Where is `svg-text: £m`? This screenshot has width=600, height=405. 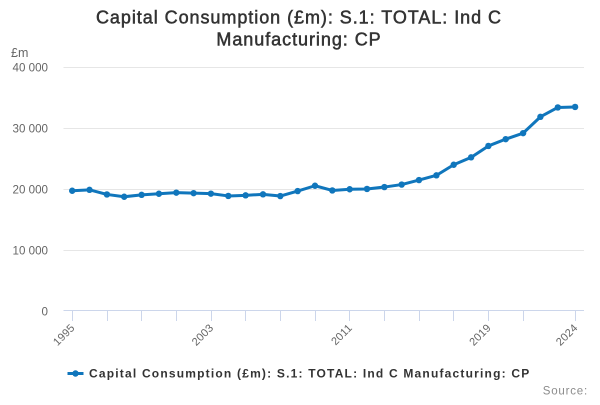 svg-text: £m is located at coordinates (19, 53).